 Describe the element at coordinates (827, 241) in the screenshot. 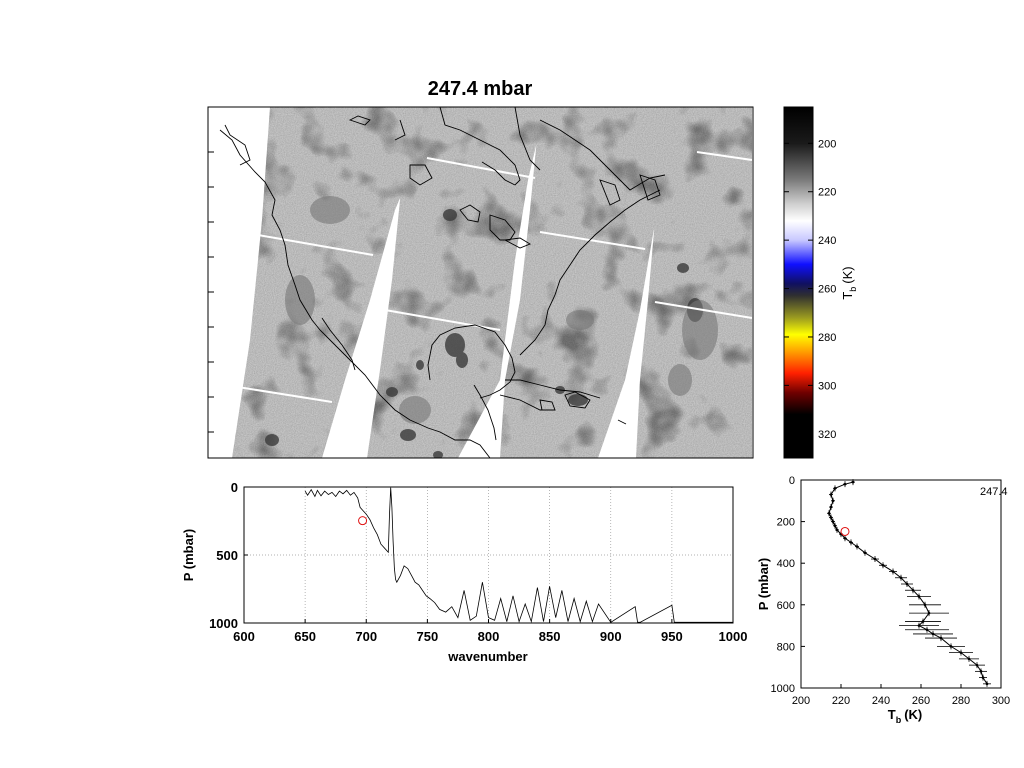

I see `colorbar-tick-label: 240` at that location.